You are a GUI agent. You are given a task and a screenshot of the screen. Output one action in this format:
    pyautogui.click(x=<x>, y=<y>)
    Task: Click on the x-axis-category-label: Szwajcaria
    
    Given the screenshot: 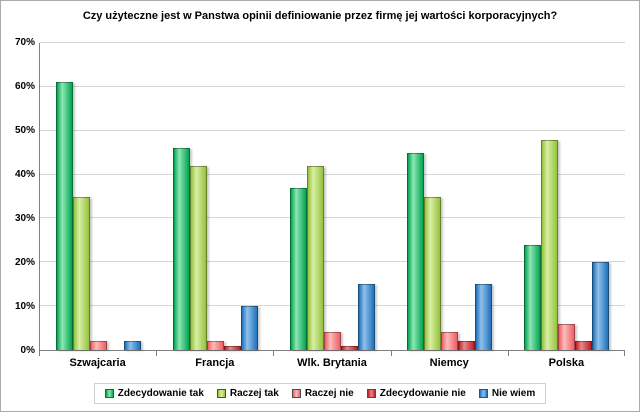 What is the action you would take?
    pyautogui.click(x=97, y=363)
    